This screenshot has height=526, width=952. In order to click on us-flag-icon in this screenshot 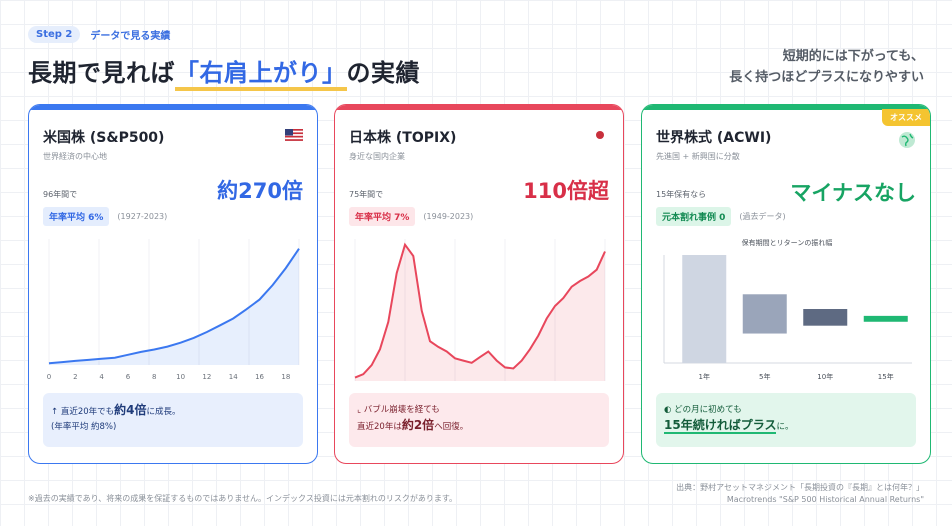, I will do `click(294, 135)`.